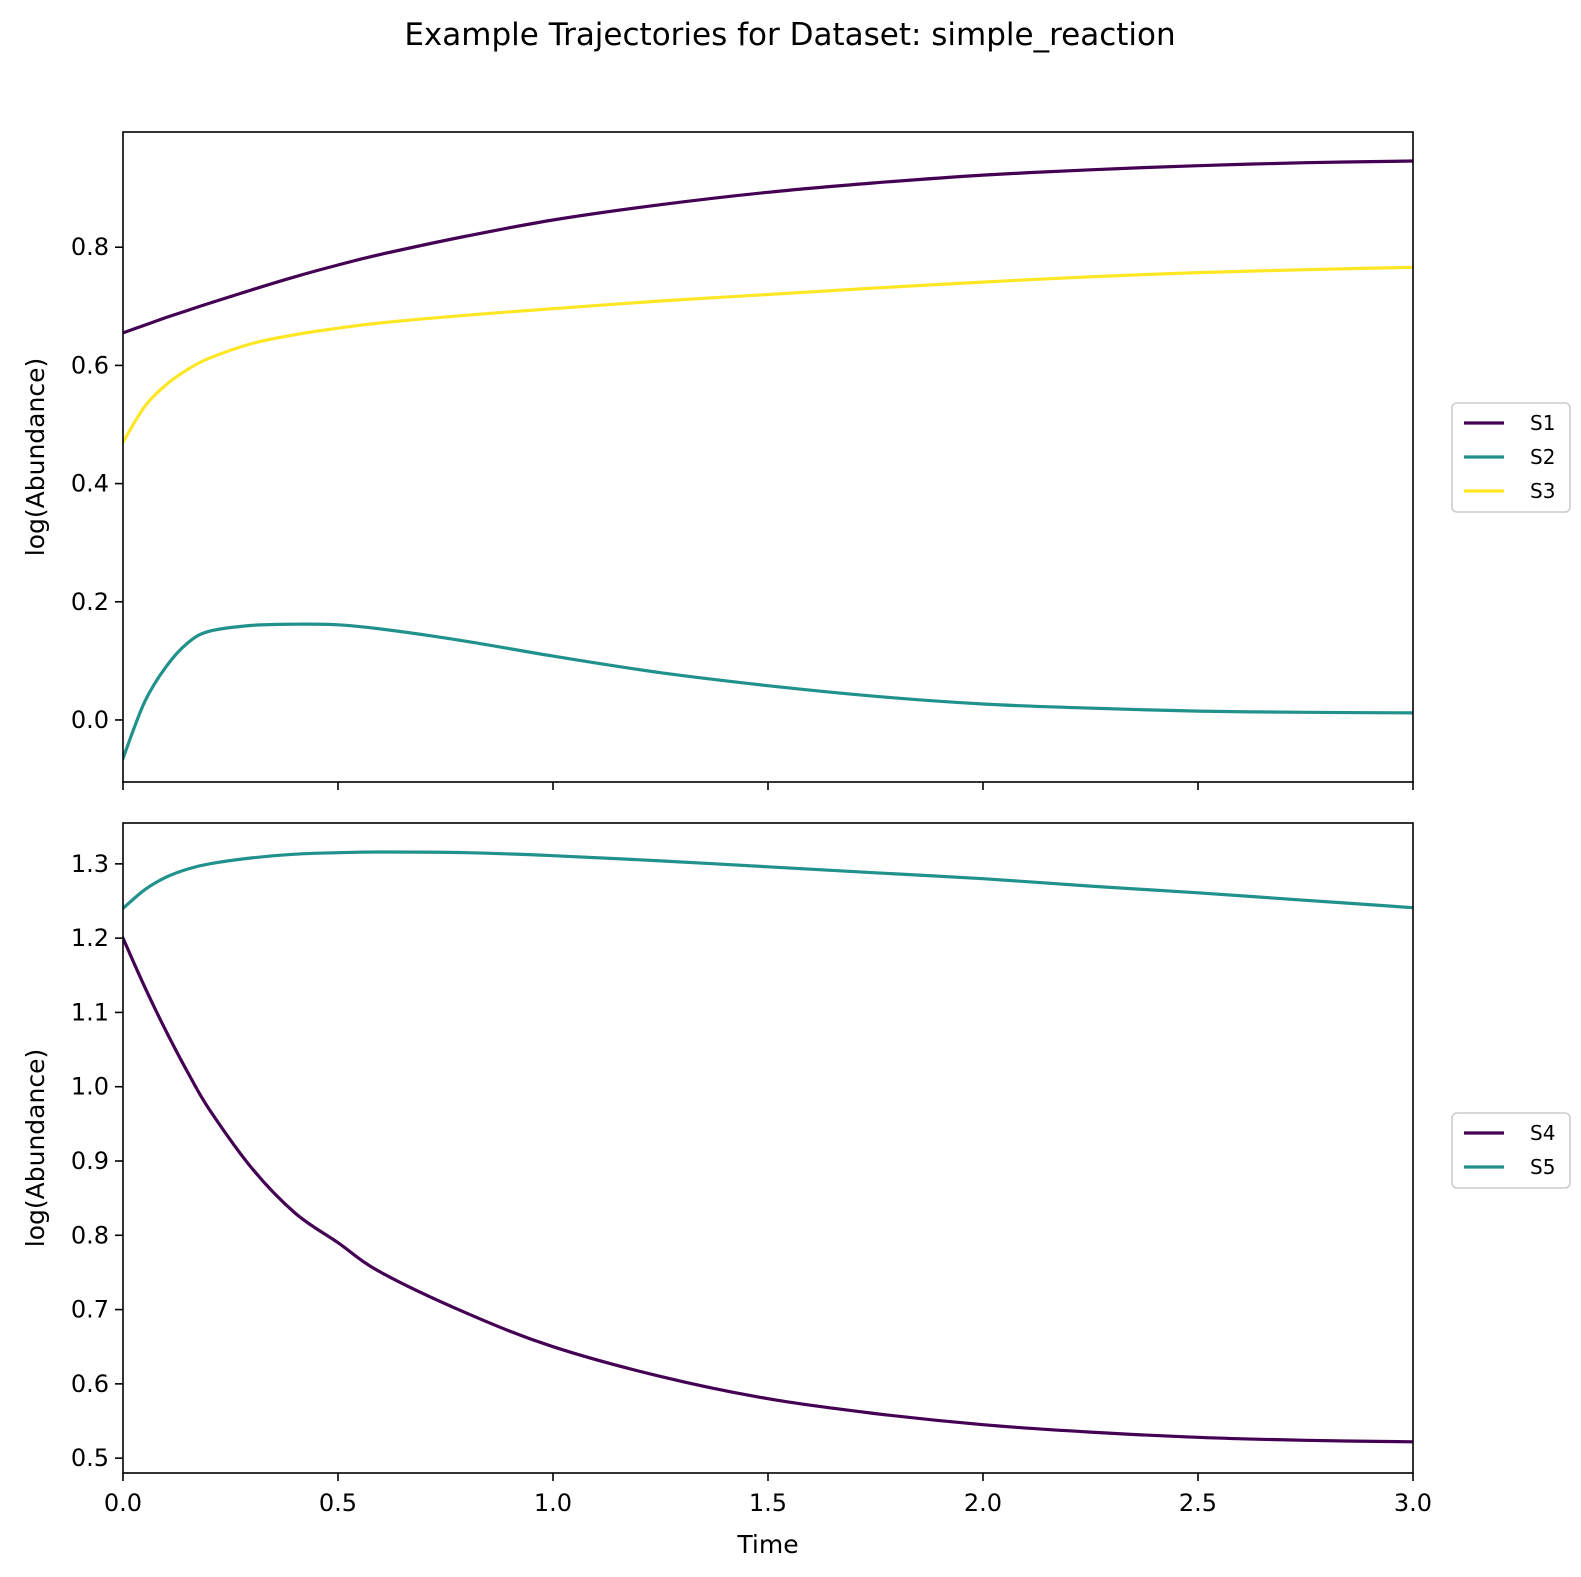 Image resolution: width=1581 pixels, height=1577 pixels. I want to click on series-line-s5, so click(768, 880).